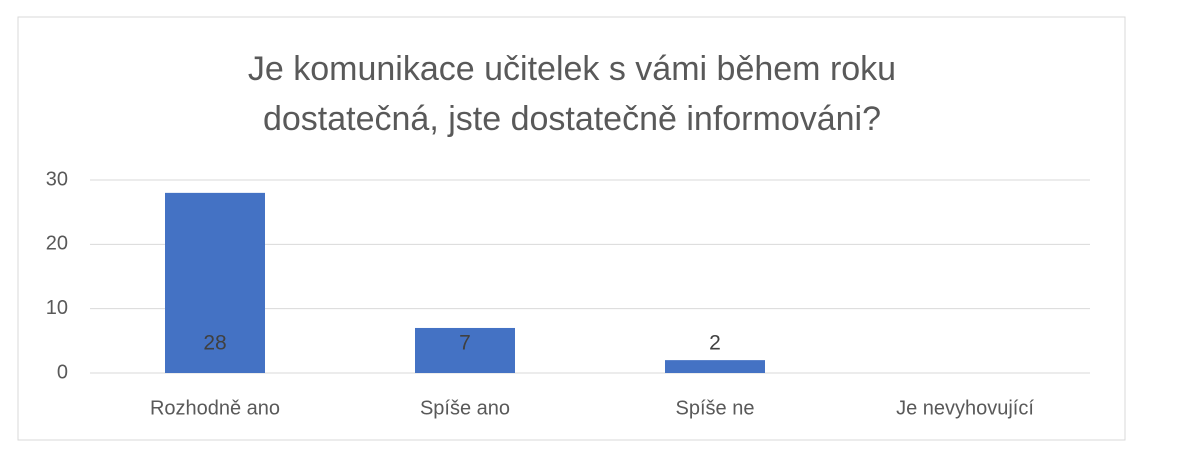  I want to click on y-tick-label: 10, so click(57, 308).